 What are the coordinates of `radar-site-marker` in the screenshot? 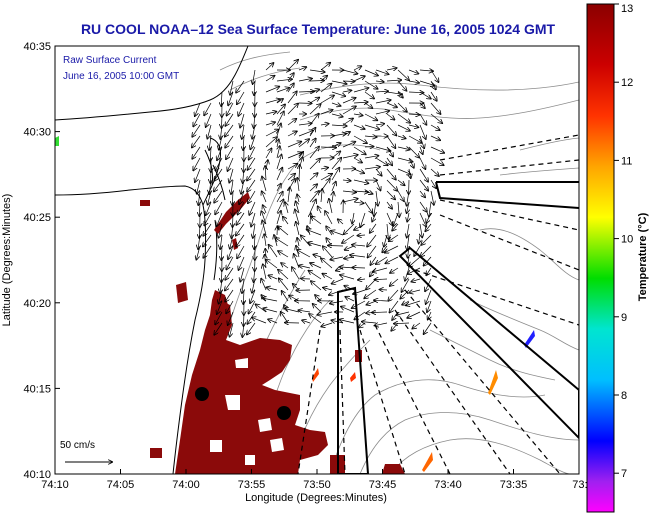 It's located at (202, 394).